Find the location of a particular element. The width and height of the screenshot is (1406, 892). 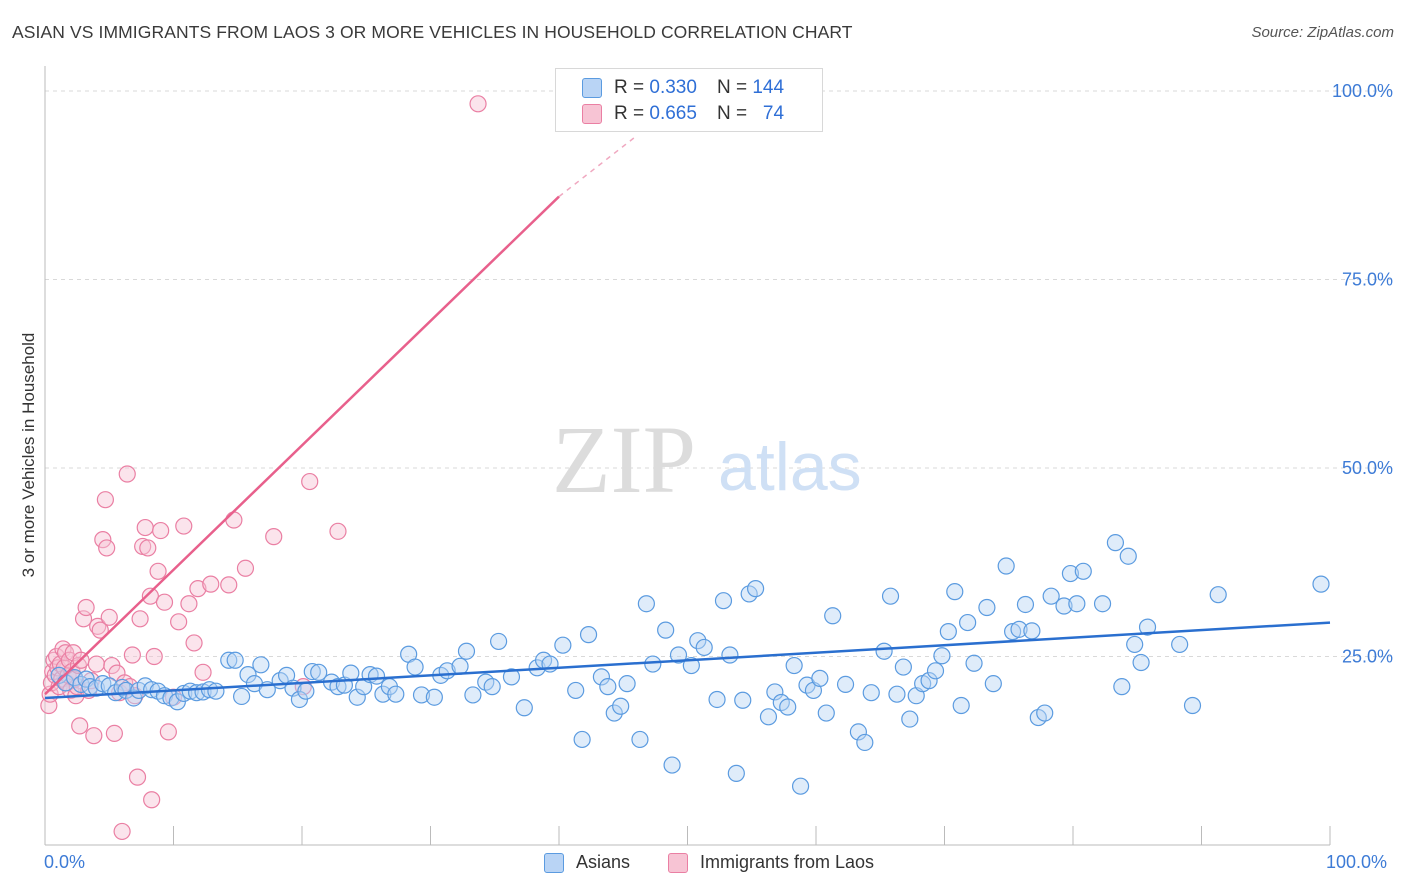

watermark-zip: ZIP is located at coordinates (624, 459).